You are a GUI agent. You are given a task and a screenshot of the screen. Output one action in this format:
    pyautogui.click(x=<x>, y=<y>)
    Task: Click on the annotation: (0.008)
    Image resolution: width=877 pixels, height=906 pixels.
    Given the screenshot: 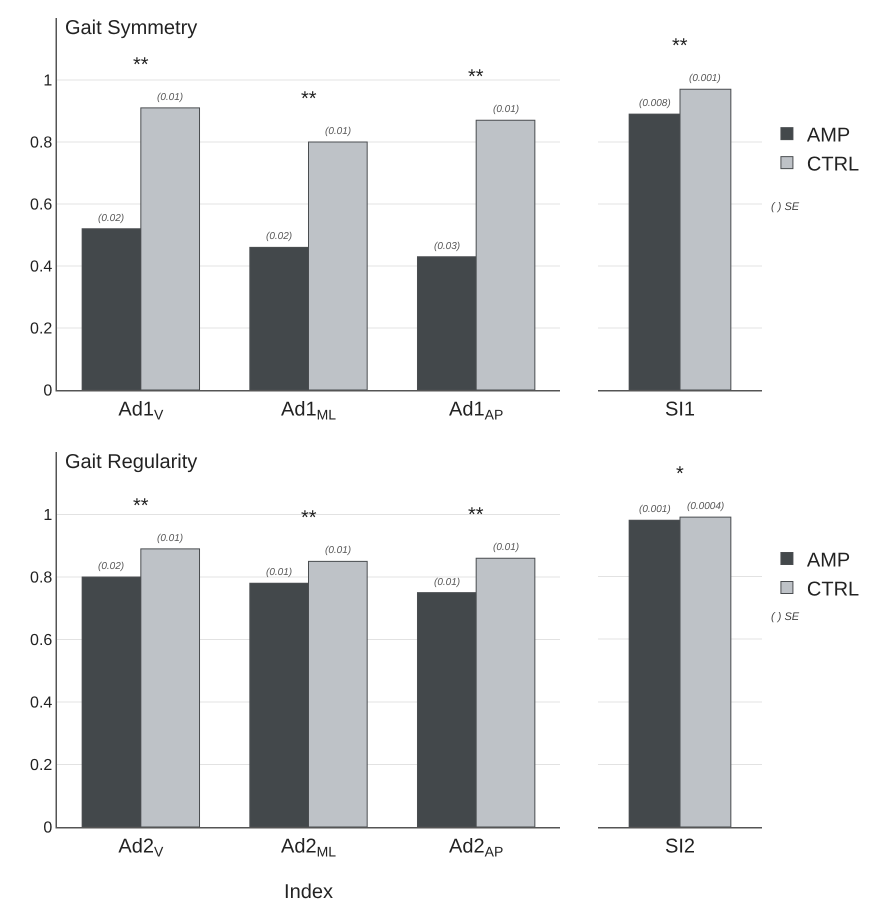 What is the action you would take?
    pyautogui.click(x=655, y=103)
    